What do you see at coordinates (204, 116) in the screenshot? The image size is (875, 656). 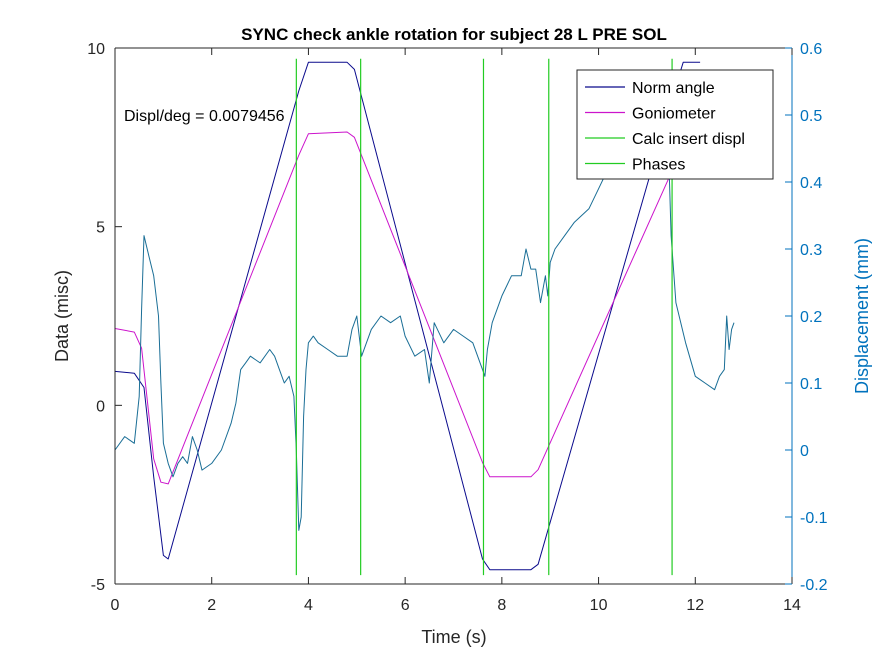 I see `displ-per-deg-annotation: Displ/deg = 0.0079456` at bounding box center [204, 116].